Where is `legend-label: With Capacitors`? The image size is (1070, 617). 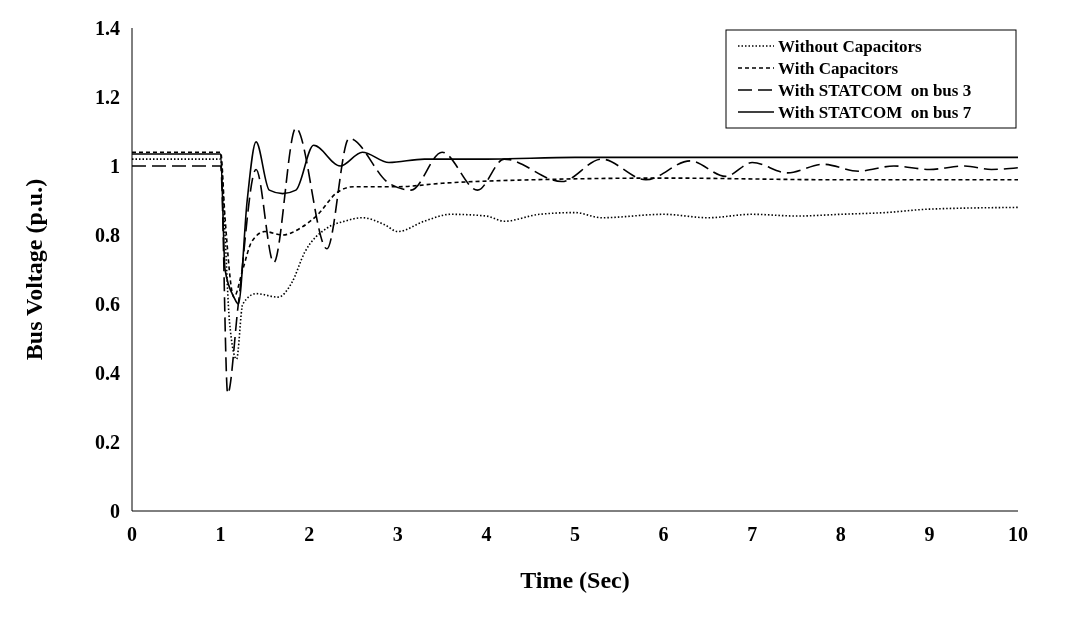 legend-label: With Capacitors is located at coordinates (838, 68).